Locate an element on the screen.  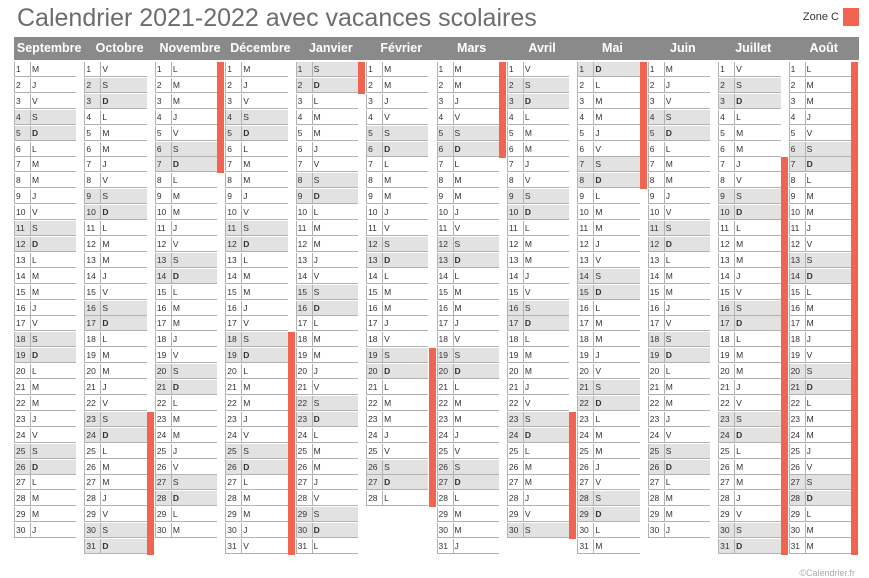
day-number: 26 is located at coordinates (232, 466).